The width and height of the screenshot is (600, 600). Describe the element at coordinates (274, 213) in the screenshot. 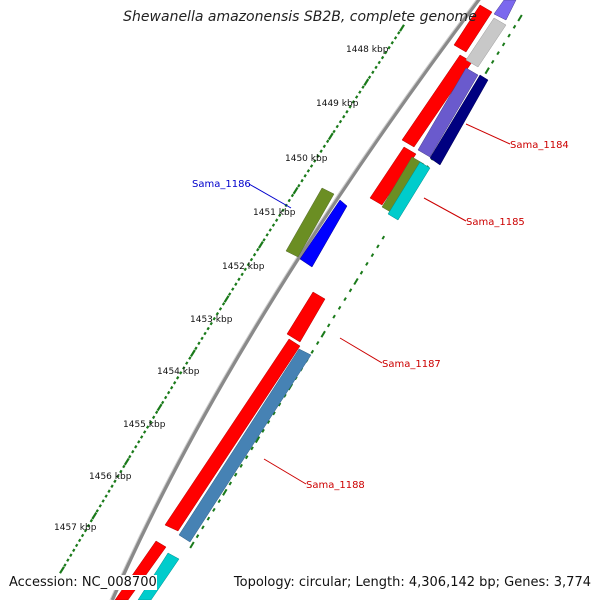

I see `kbp-label-1451: 1451 kbp` at that location.